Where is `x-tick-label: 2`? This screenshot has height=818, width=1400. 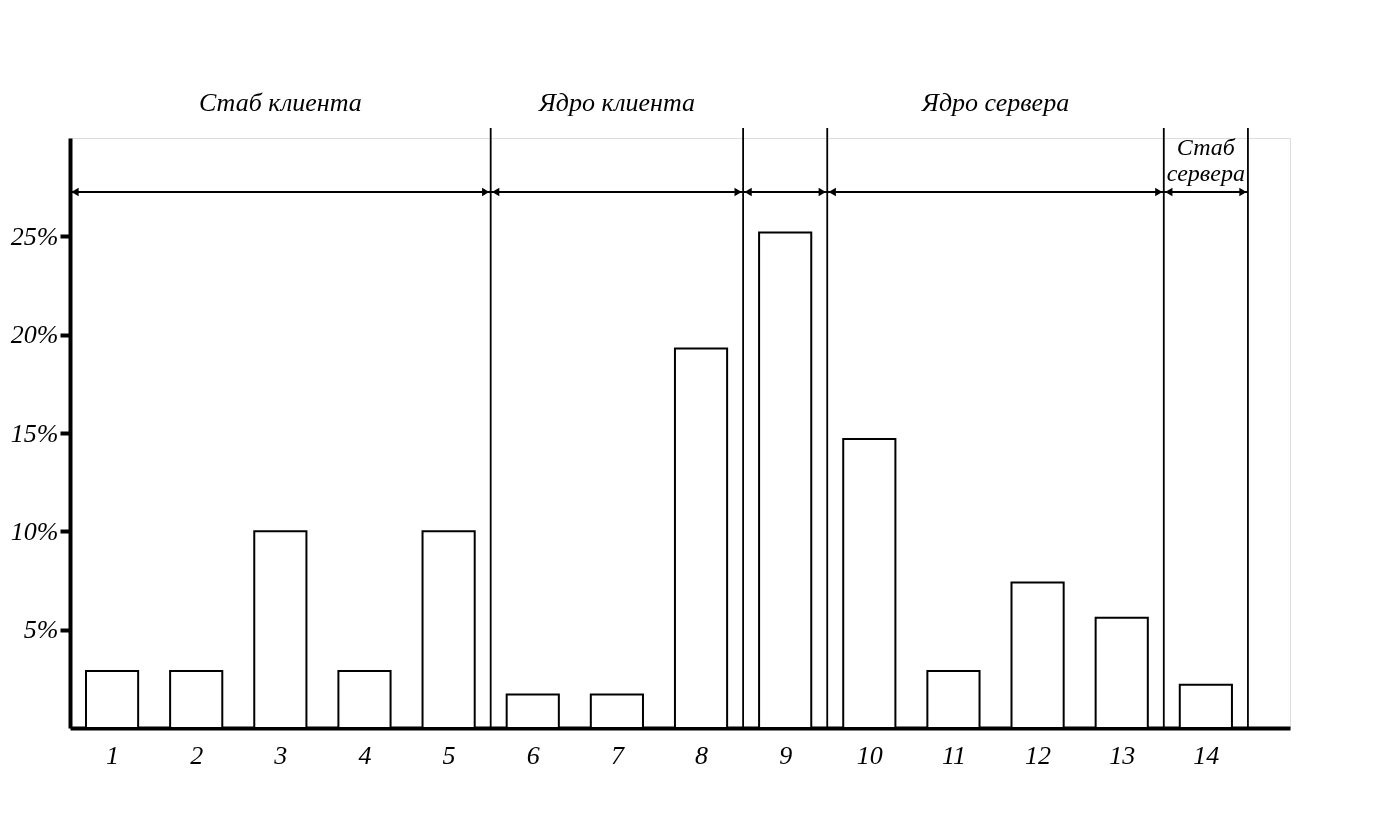
x-tick-label: 2 is located at coordinates (197, 755).